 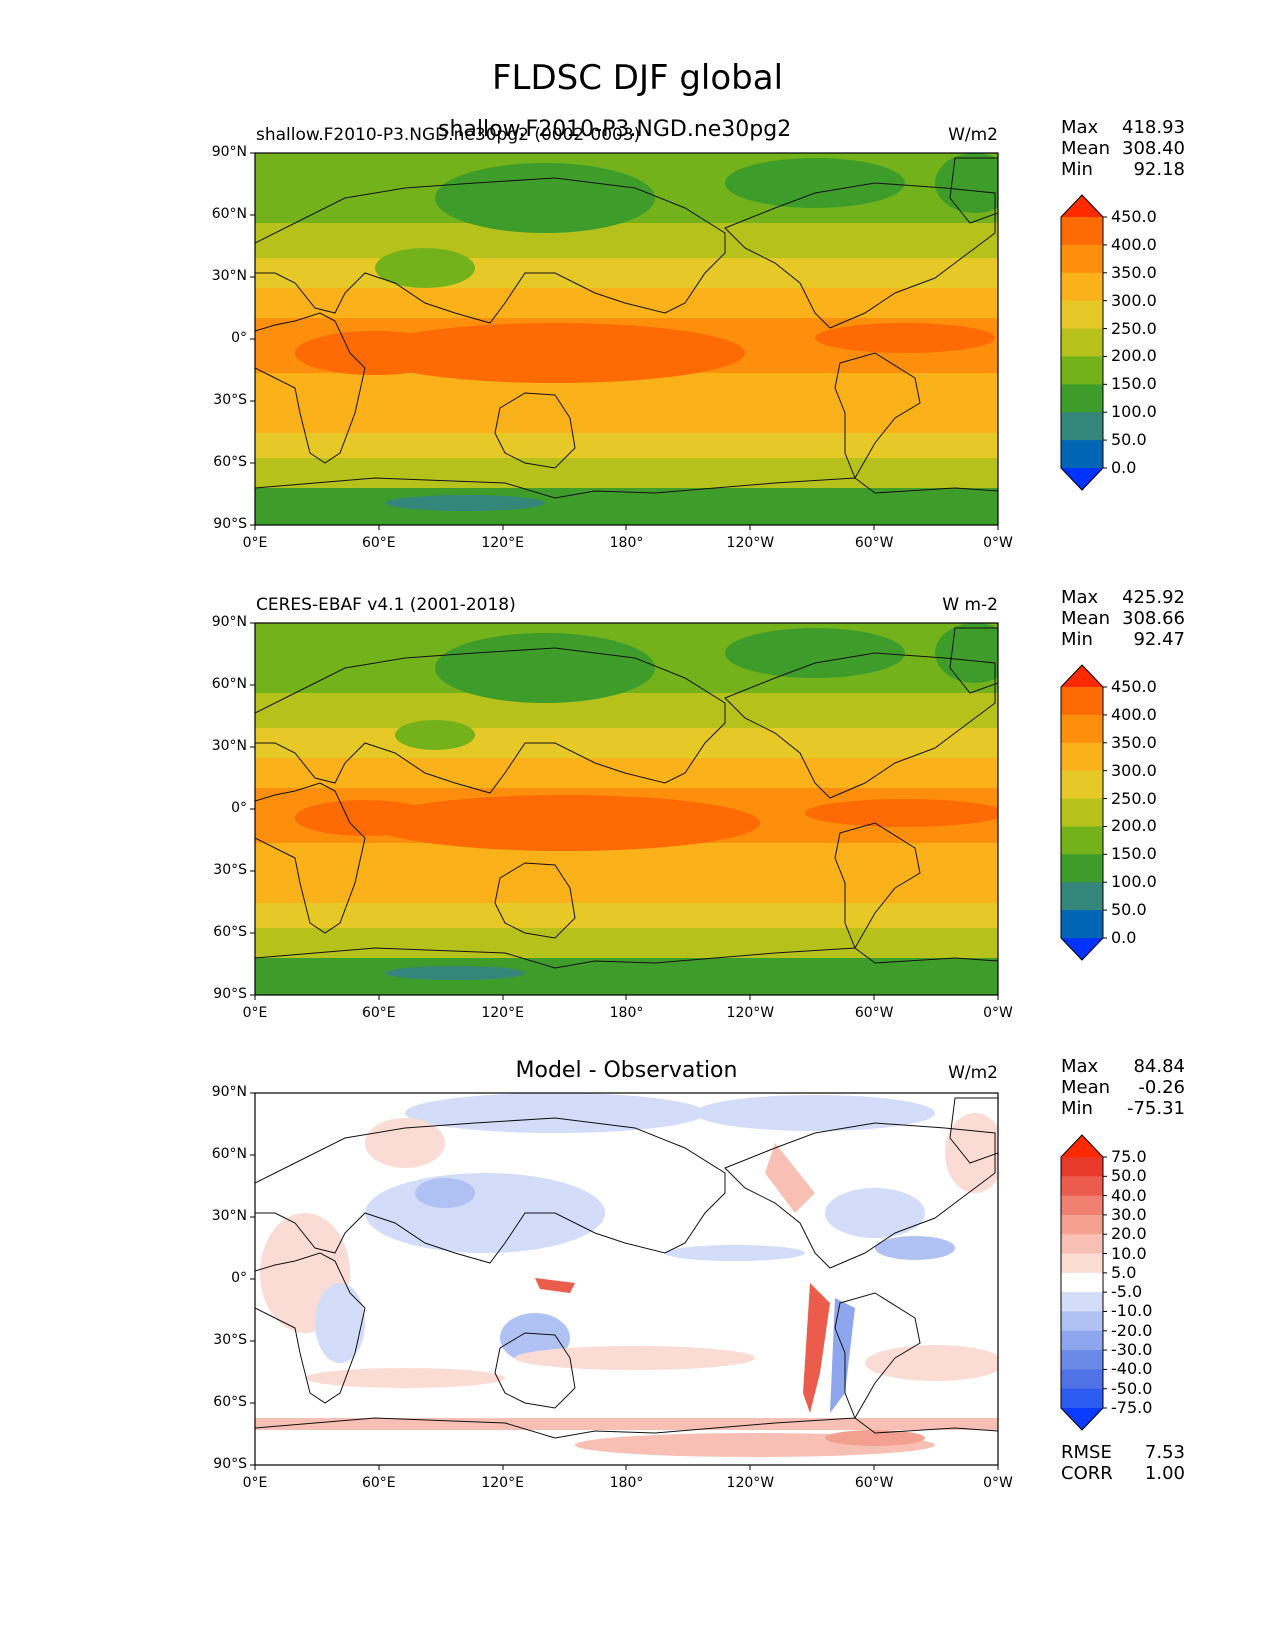 What do you see at coordinates (1129, 1234) in the screenshot?
I see `colorbar-level-label: 20.0` at bounding box center [1129, 1234].